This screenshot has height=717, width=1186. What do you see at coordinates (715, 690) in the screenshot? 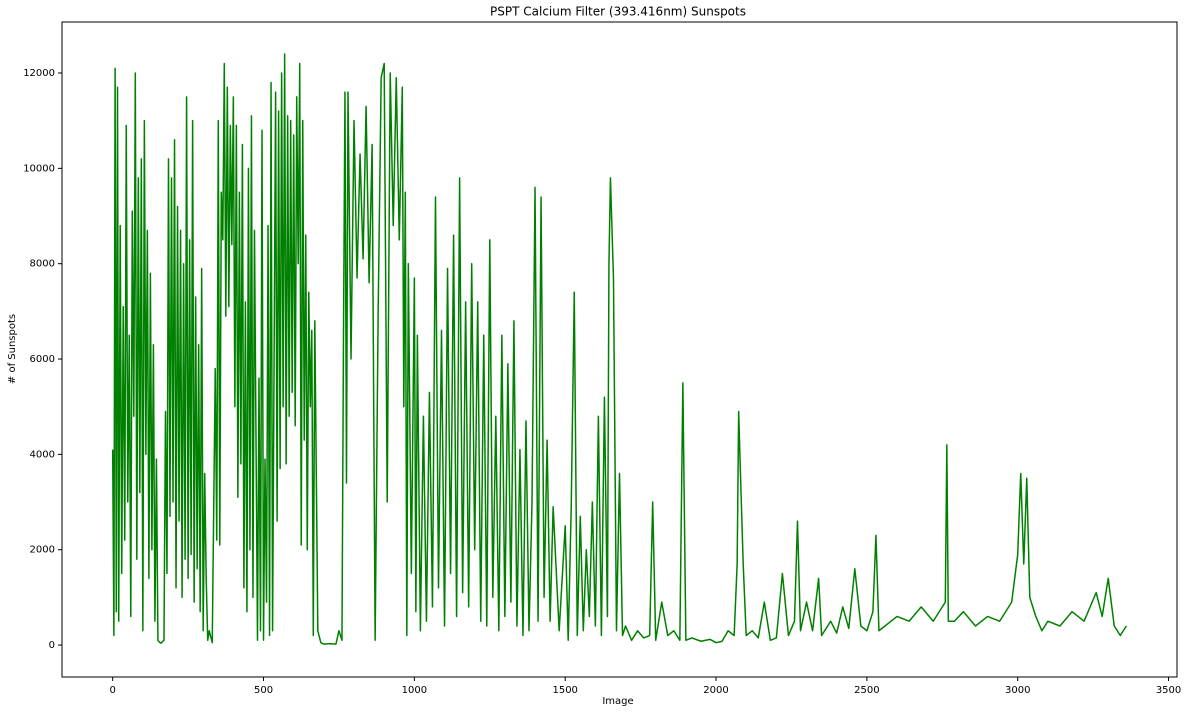
I see `x-tick-label: 2000` at bounding box center [715, 690].